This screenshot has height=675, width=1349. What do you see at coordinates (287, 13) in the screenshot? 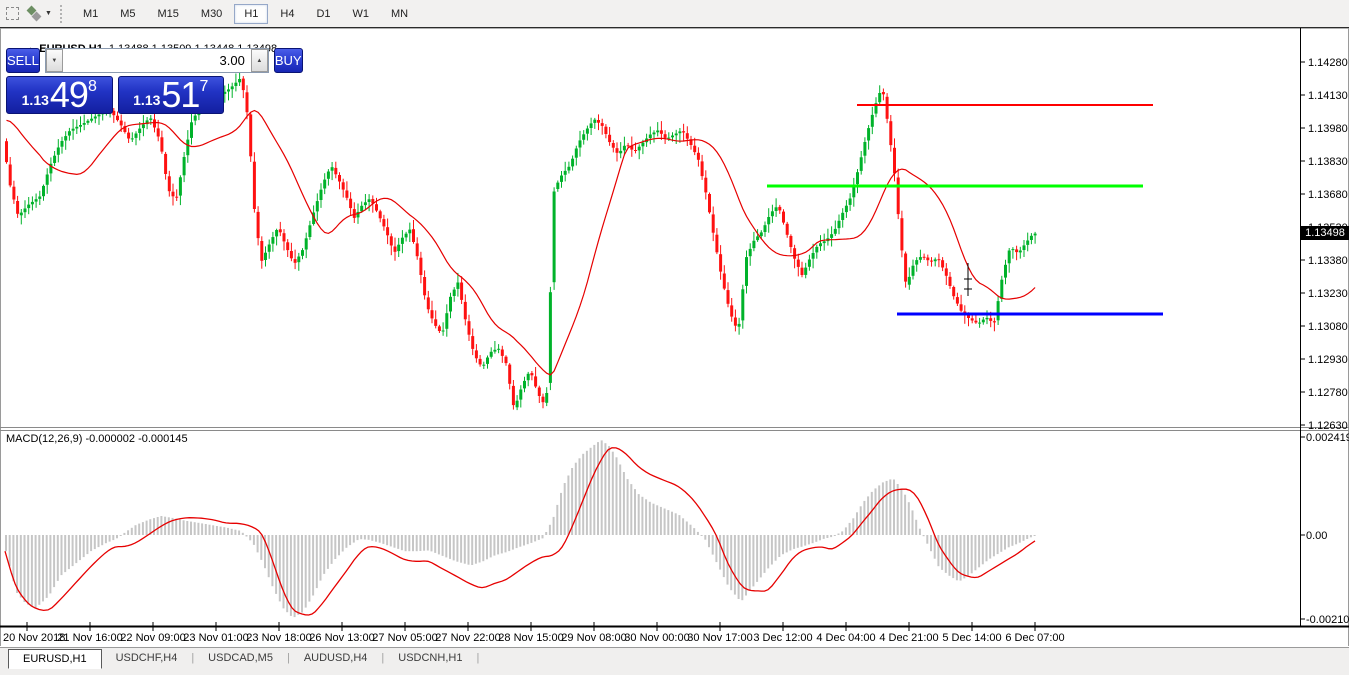
I see `timeframe-button-h4: H4` at bounding box center [287, 13].